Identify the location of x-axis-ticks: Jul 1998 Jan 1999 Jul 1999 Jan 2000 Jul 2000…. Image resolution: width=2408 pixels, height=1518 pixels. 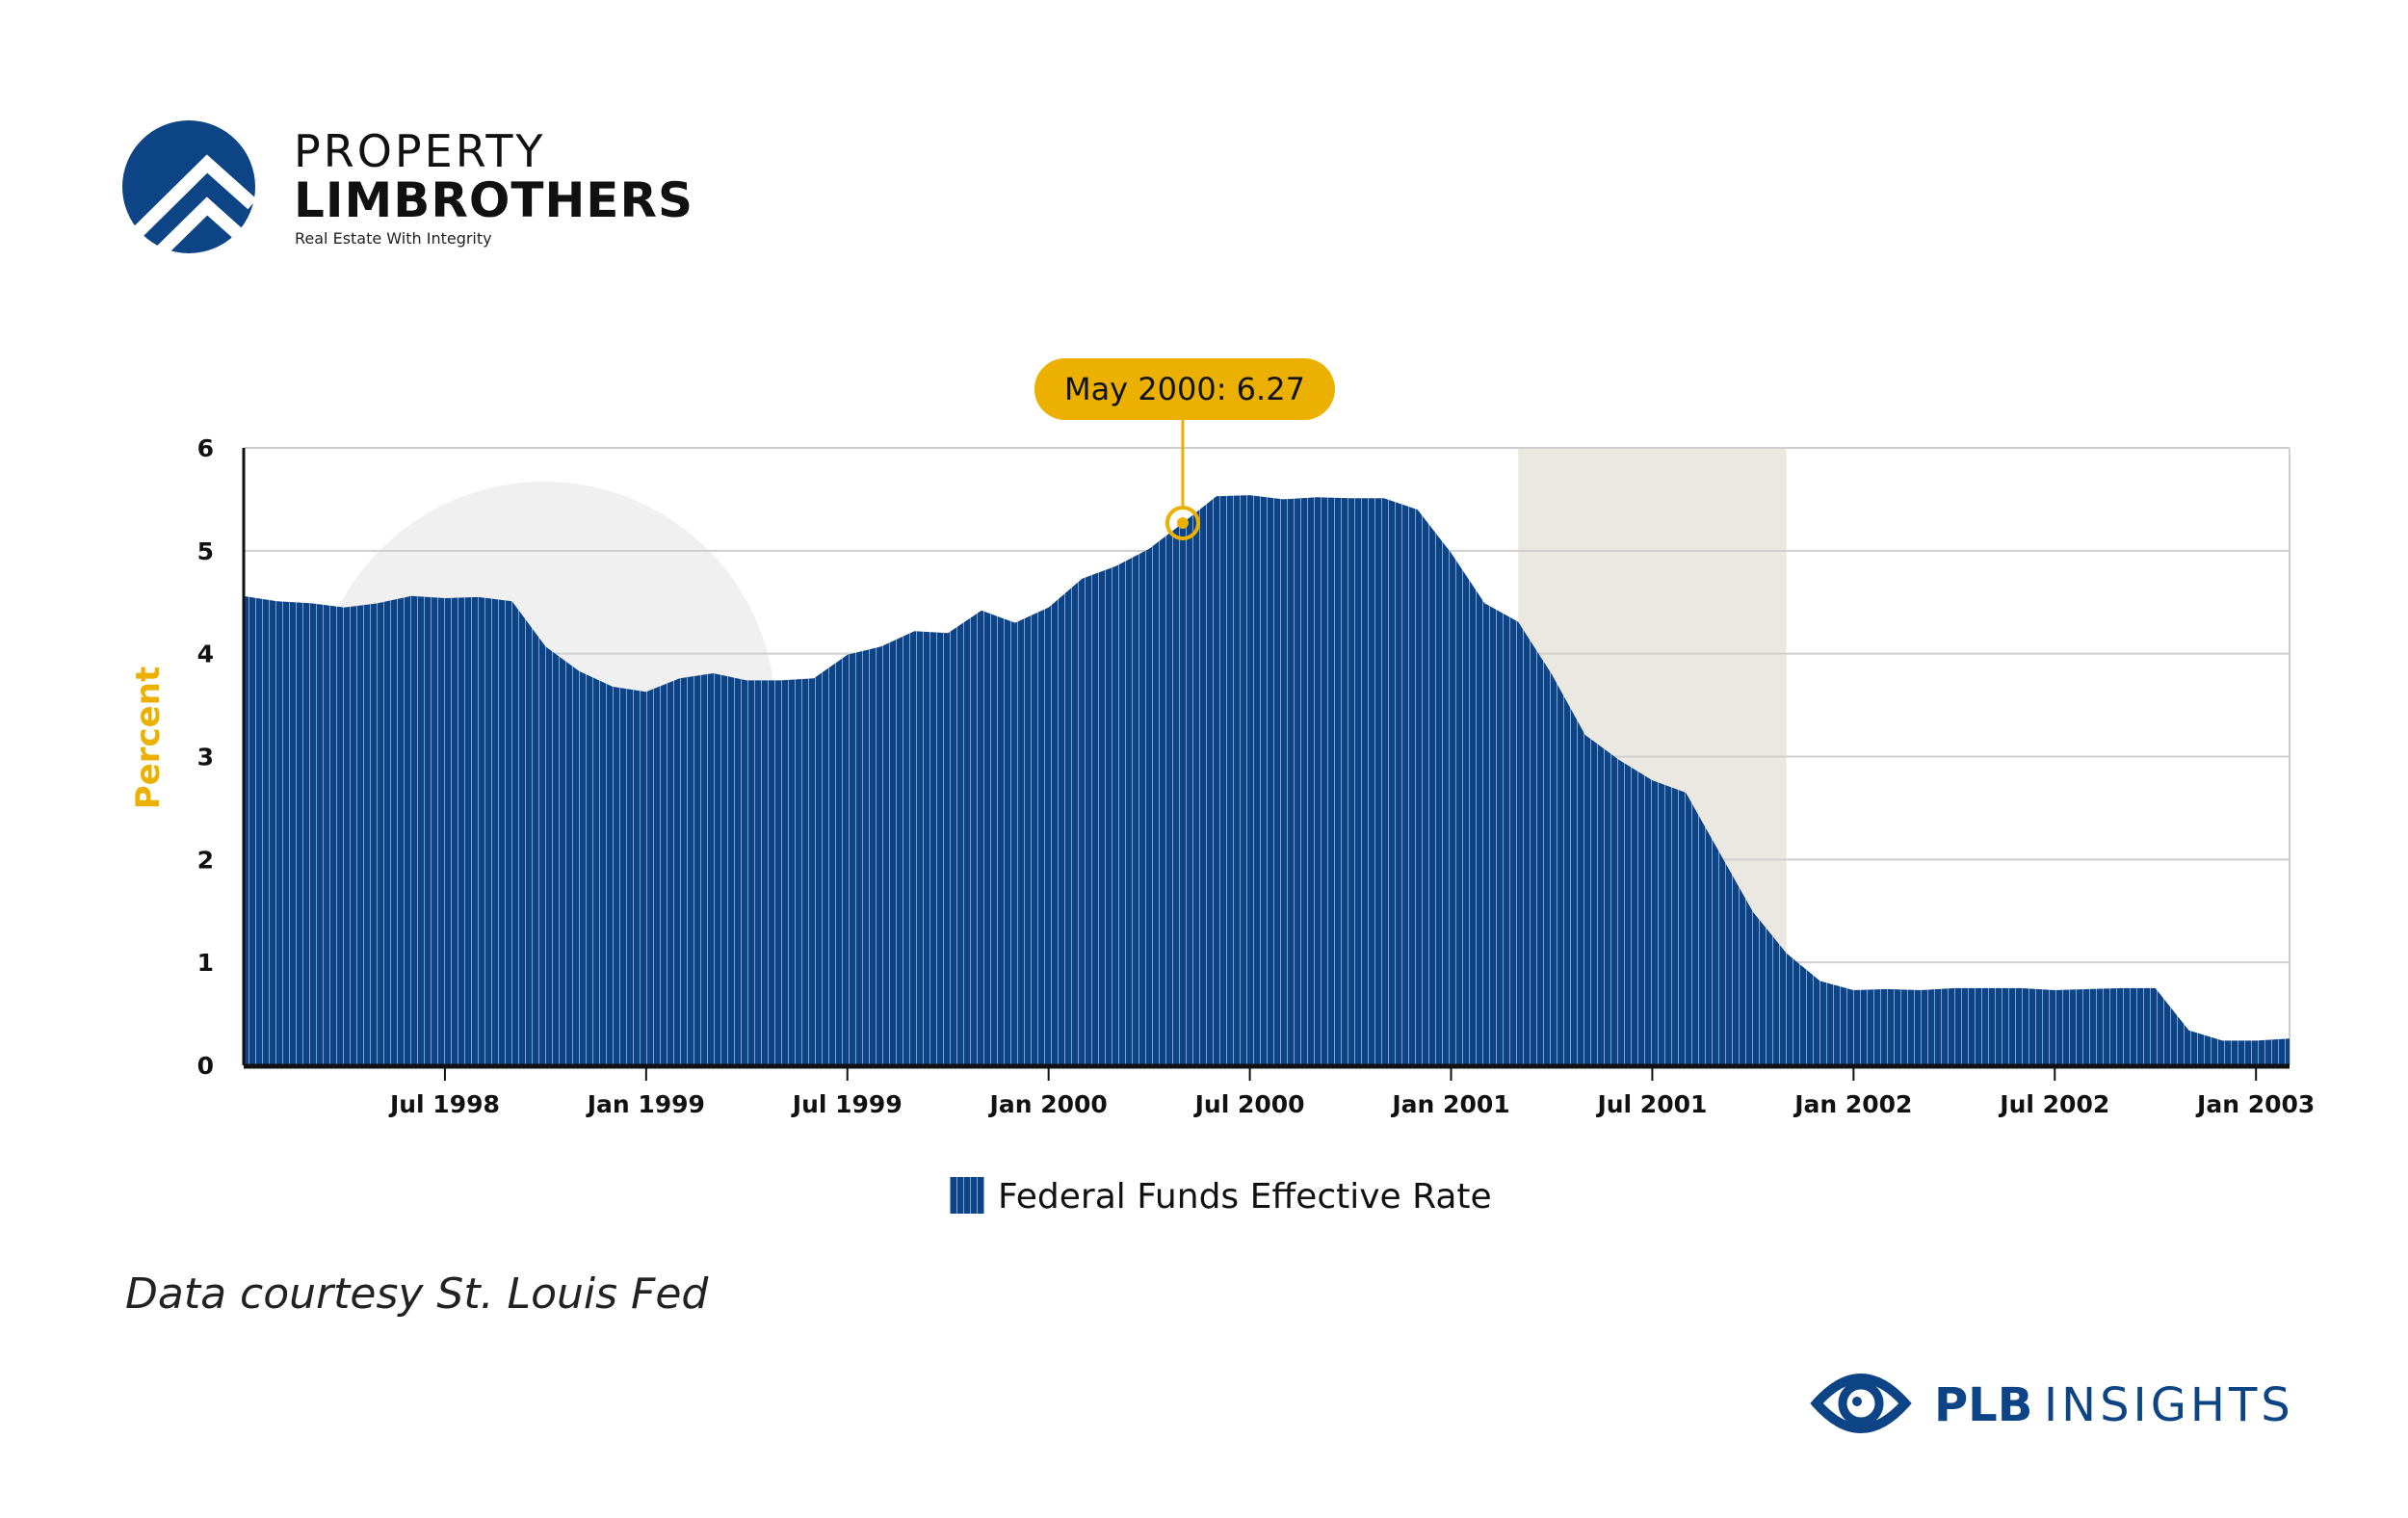
(1351, 1091).